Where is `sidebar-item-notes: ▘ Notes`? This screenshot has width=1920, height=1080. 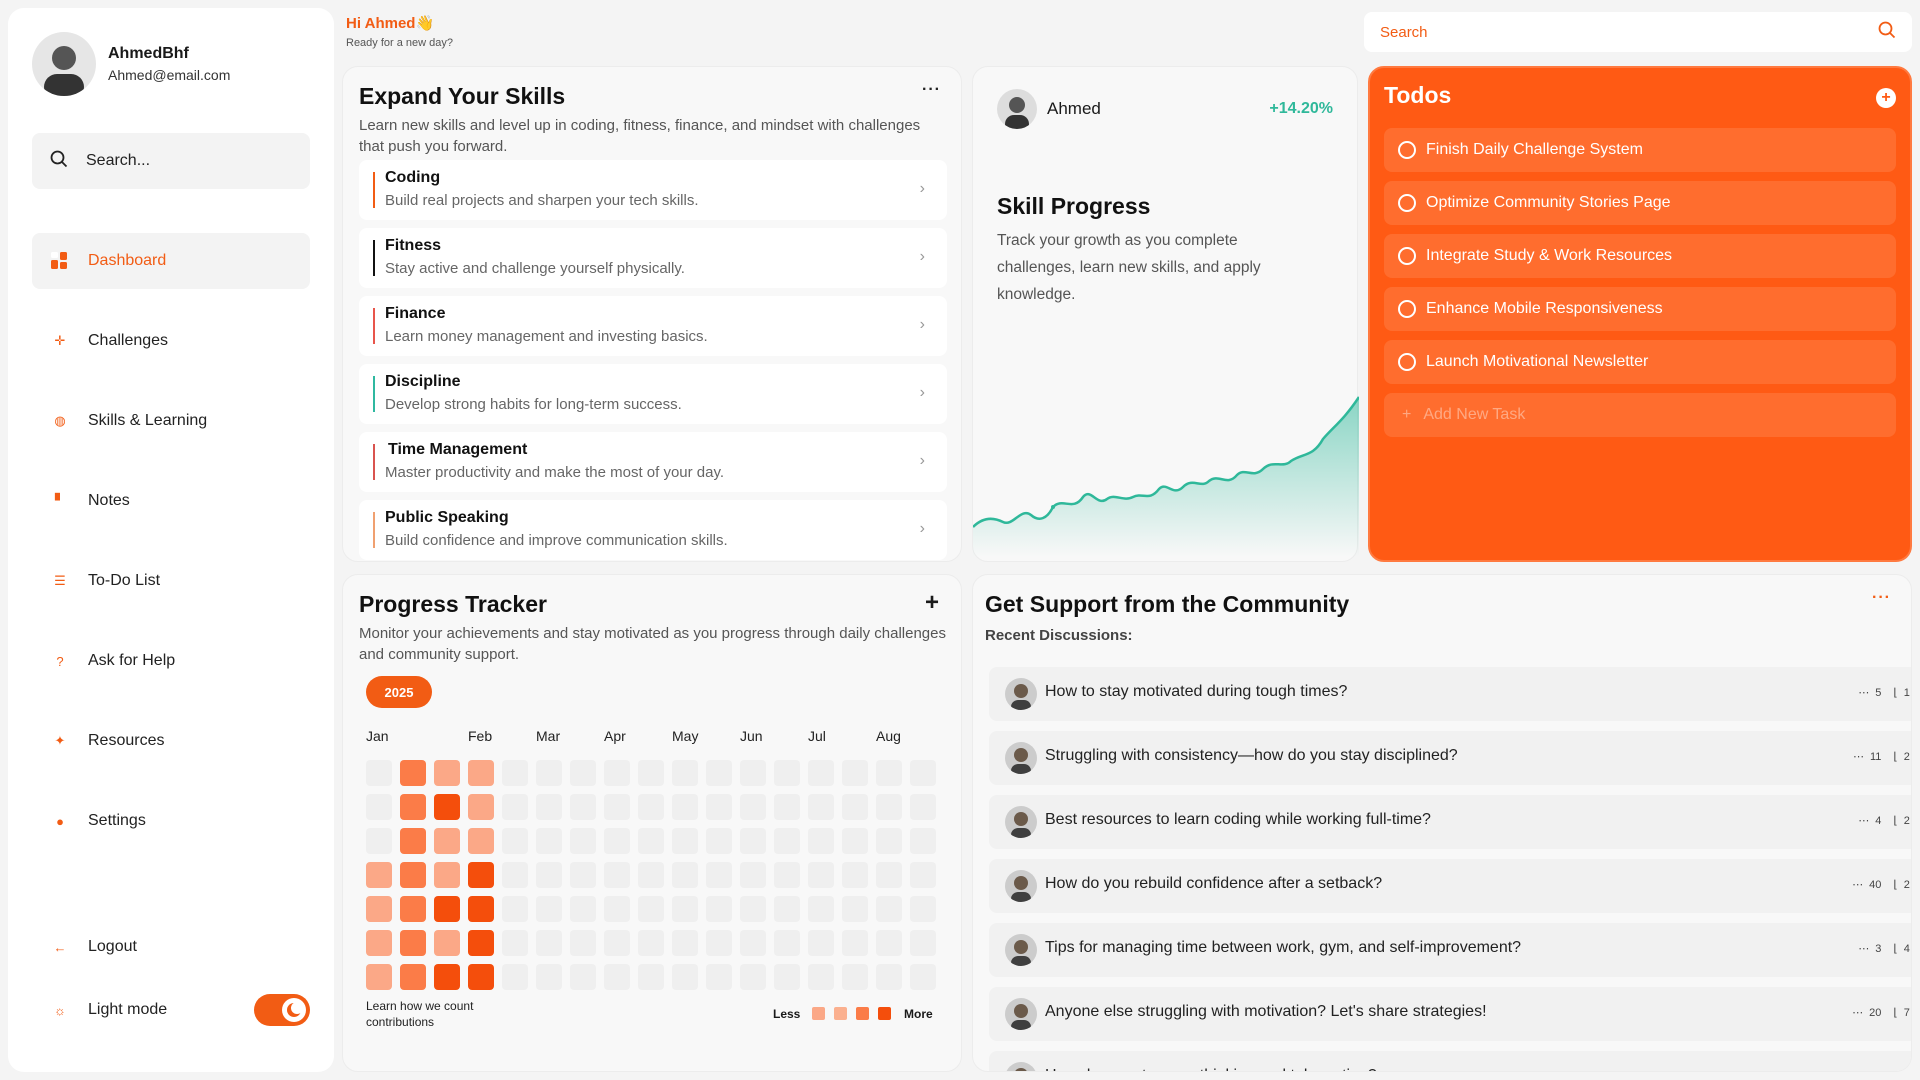 sidebar-item-notes: ▘ Notes is located at coordinates (171, 501).